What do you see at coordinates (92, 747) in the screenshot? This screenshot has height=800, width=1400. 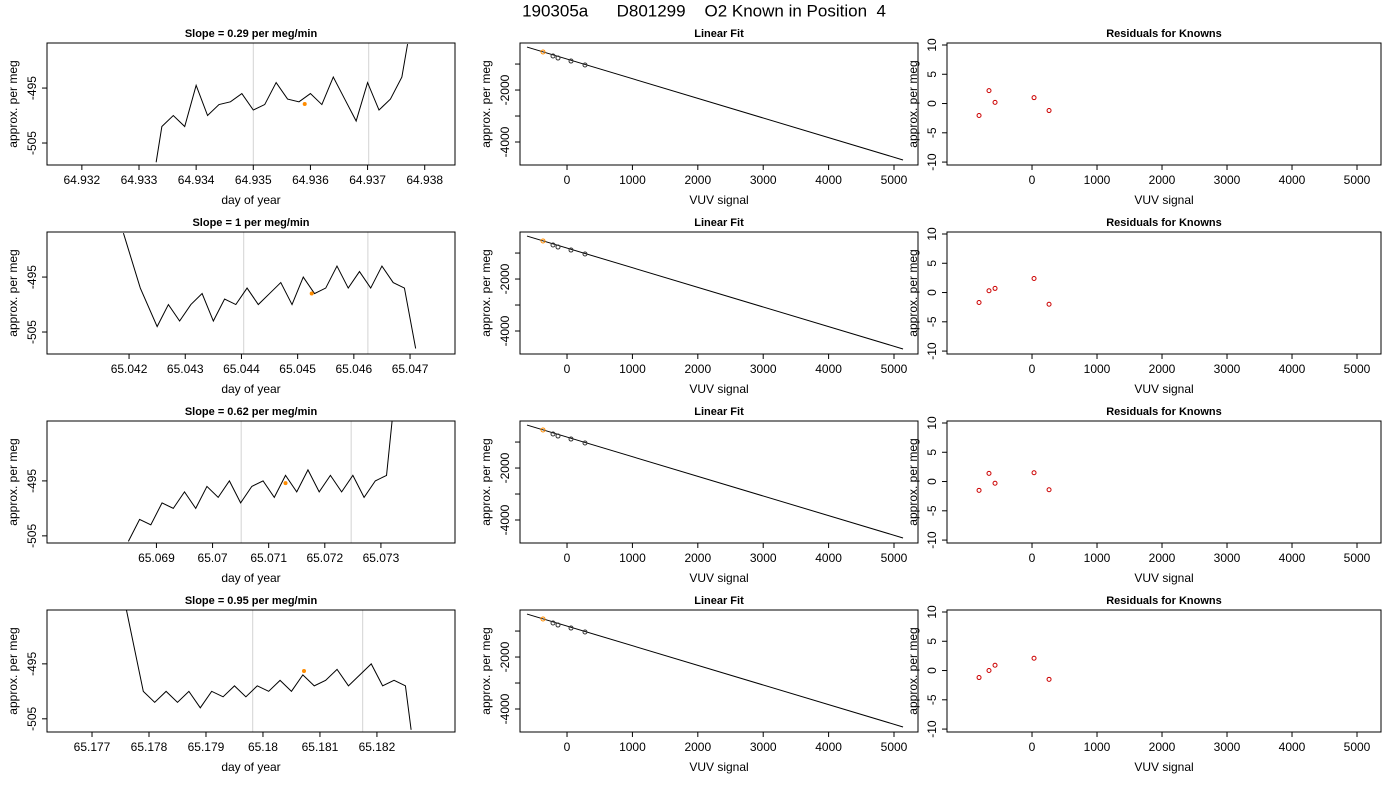 I see `x-tick-label: 65.177` at bounding box center [92, 747].